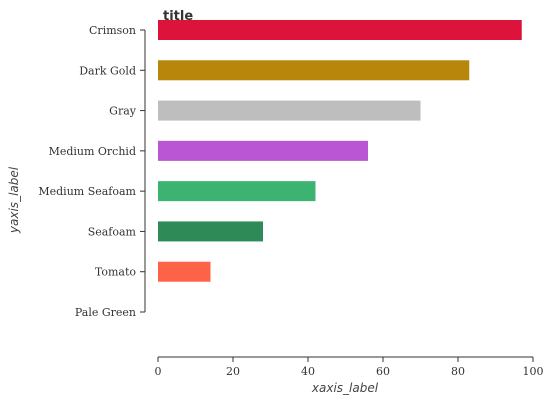 This screenshot has height=400, width=544. Describe the element at coordinates (233, 371) in the screenshot. I see `x-tick-label-20: 20` at that location.